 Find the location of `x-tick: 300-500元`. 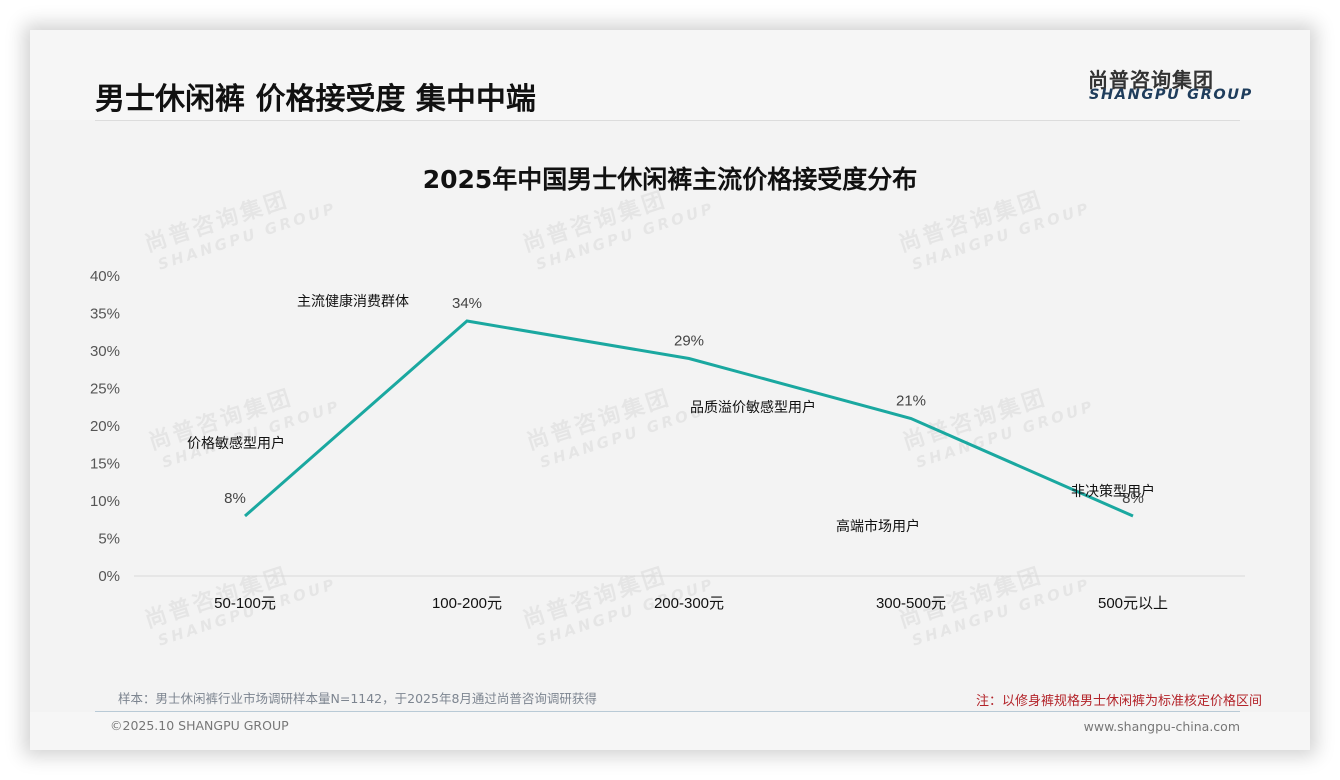

x-tick: 300-500元 is located at coordinates (911, 603).